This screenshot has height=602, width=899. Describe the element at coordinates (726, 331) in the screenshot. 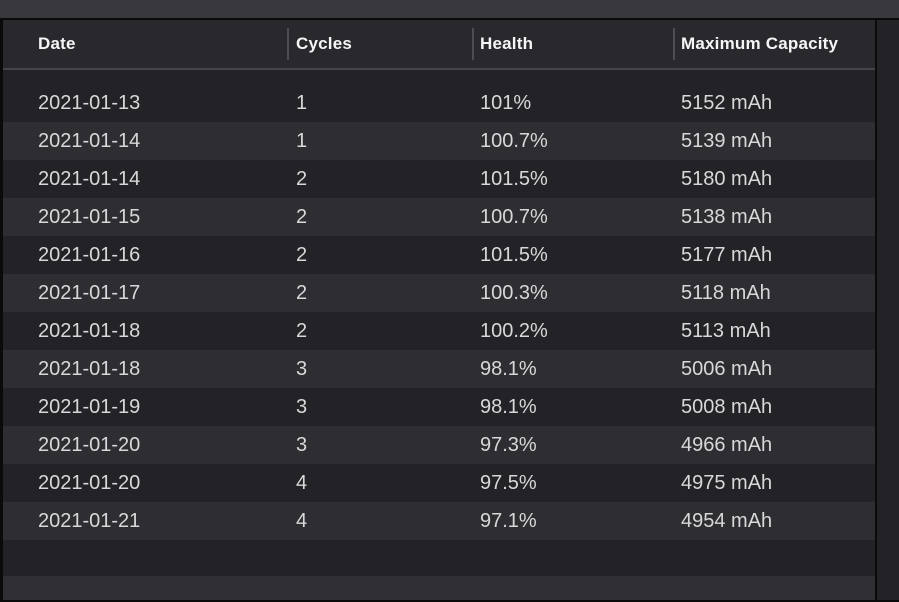

I see `cell-capacity: 5113 mAh` at that location.